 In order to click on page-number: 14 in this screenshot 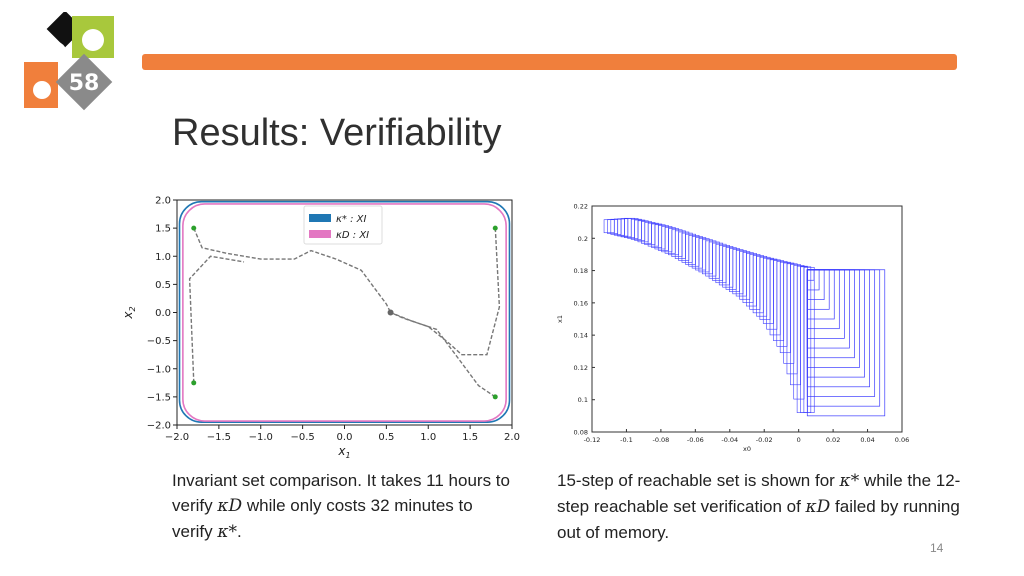, I will do `click(937, 548)`.